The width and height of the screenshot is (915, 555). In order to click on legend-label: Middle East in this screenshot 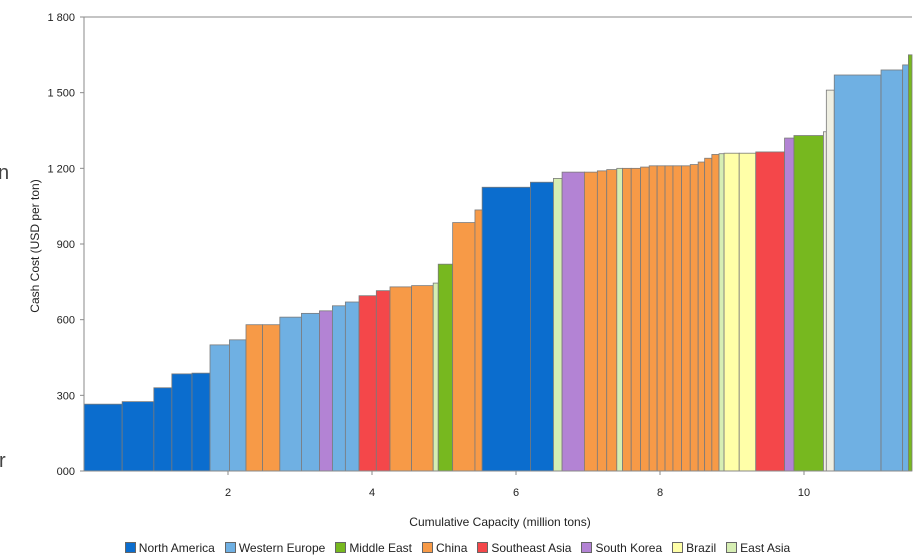, I will do `click(381, 547)`.